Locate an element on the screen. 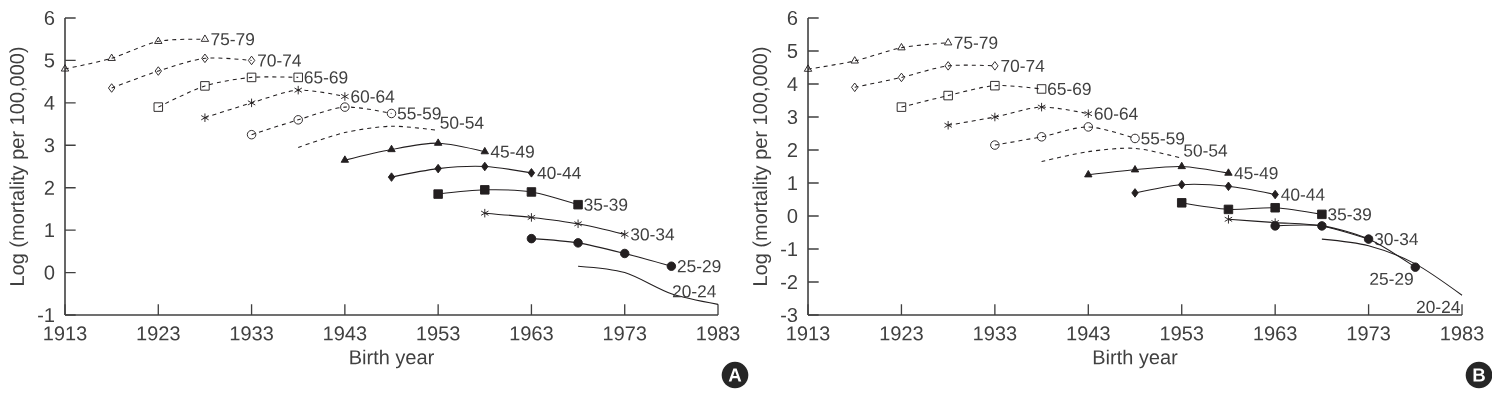 This screenshot has height=394, width=1492. text: A is located at coordinates (735, 375).